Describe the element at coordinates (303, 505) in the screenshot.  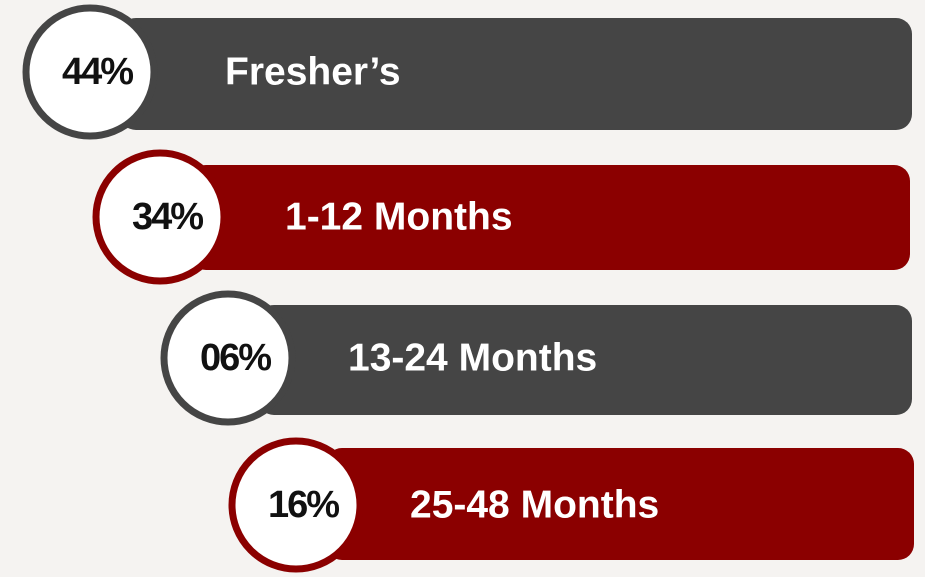
I see `percent-text: 16%` at that location.